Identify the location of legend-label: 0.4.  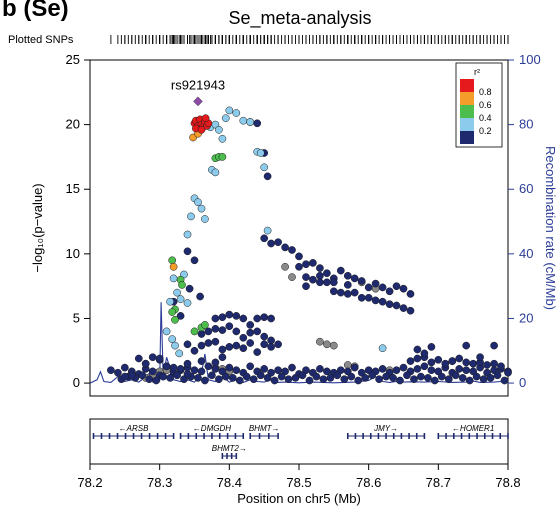
(485, 118).